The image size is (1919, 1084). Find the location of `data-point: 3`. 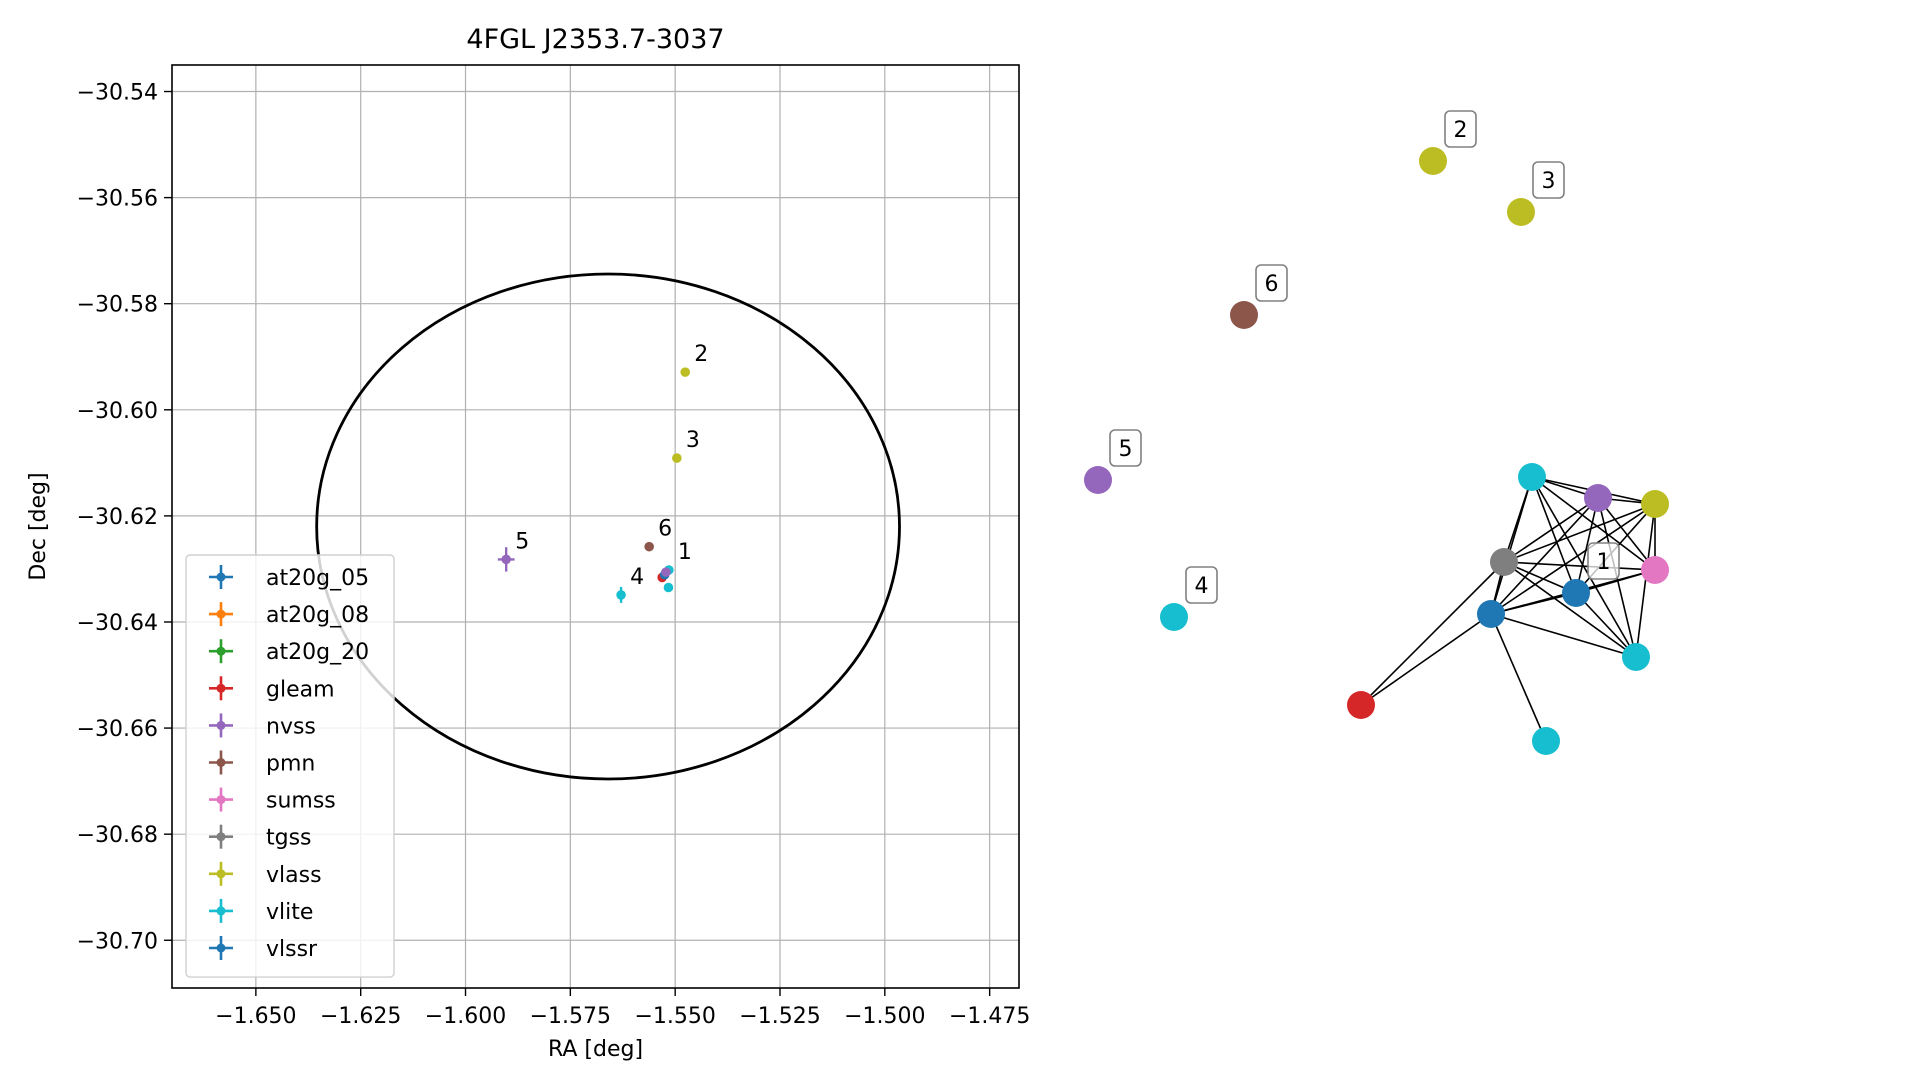

data-point: 3 is located at coordinates (686, 445).